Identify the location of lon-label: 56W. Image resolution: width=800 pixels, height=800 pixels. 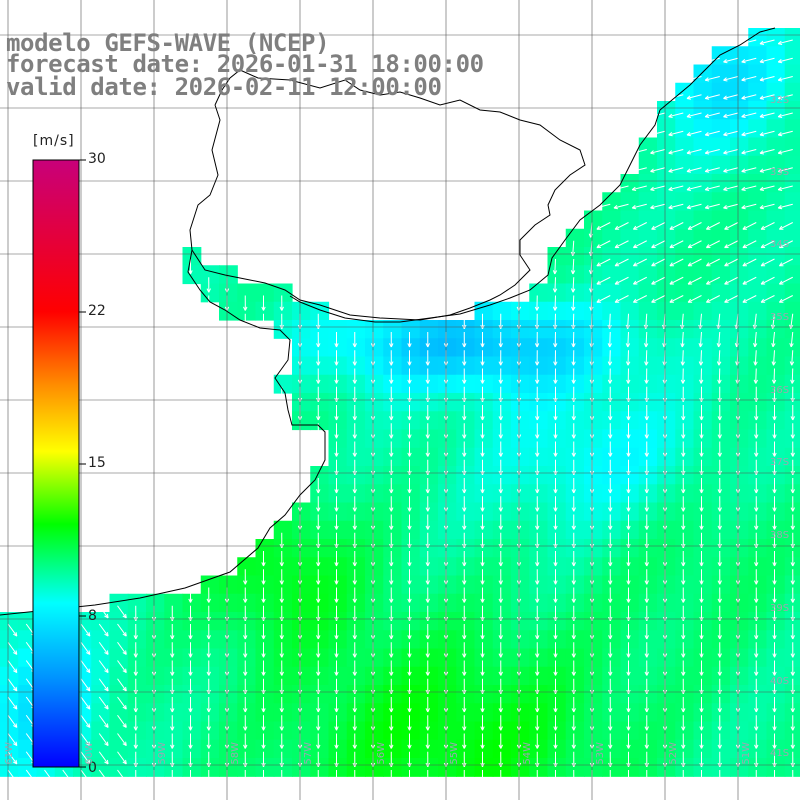
(381, 753).